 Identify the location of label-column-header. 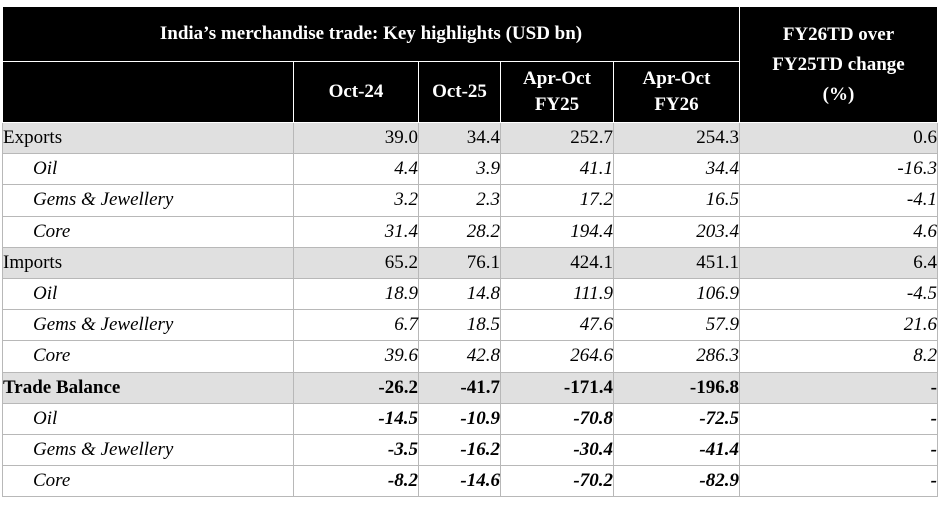
(148, 92).